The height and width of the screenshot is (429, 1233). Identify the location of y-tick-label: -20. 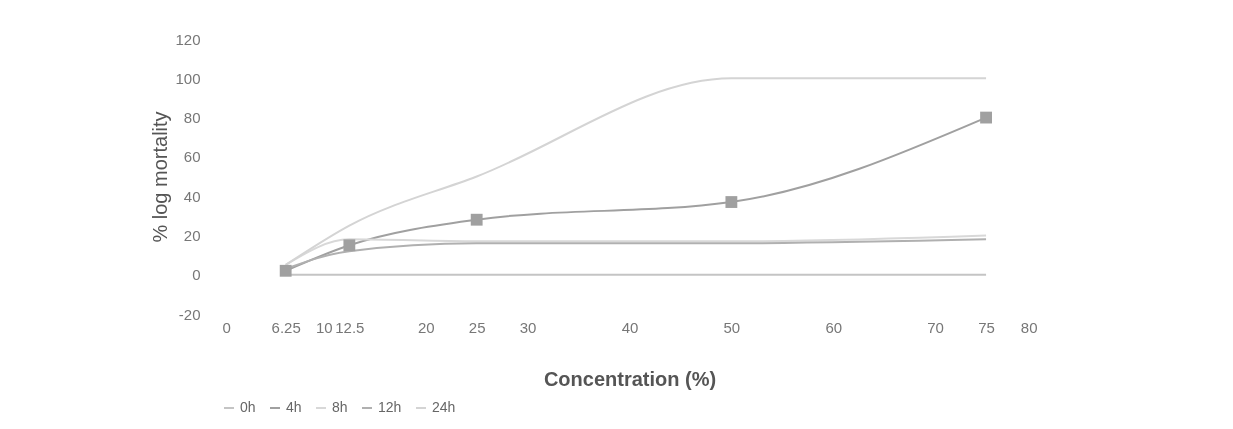
(189, 314).